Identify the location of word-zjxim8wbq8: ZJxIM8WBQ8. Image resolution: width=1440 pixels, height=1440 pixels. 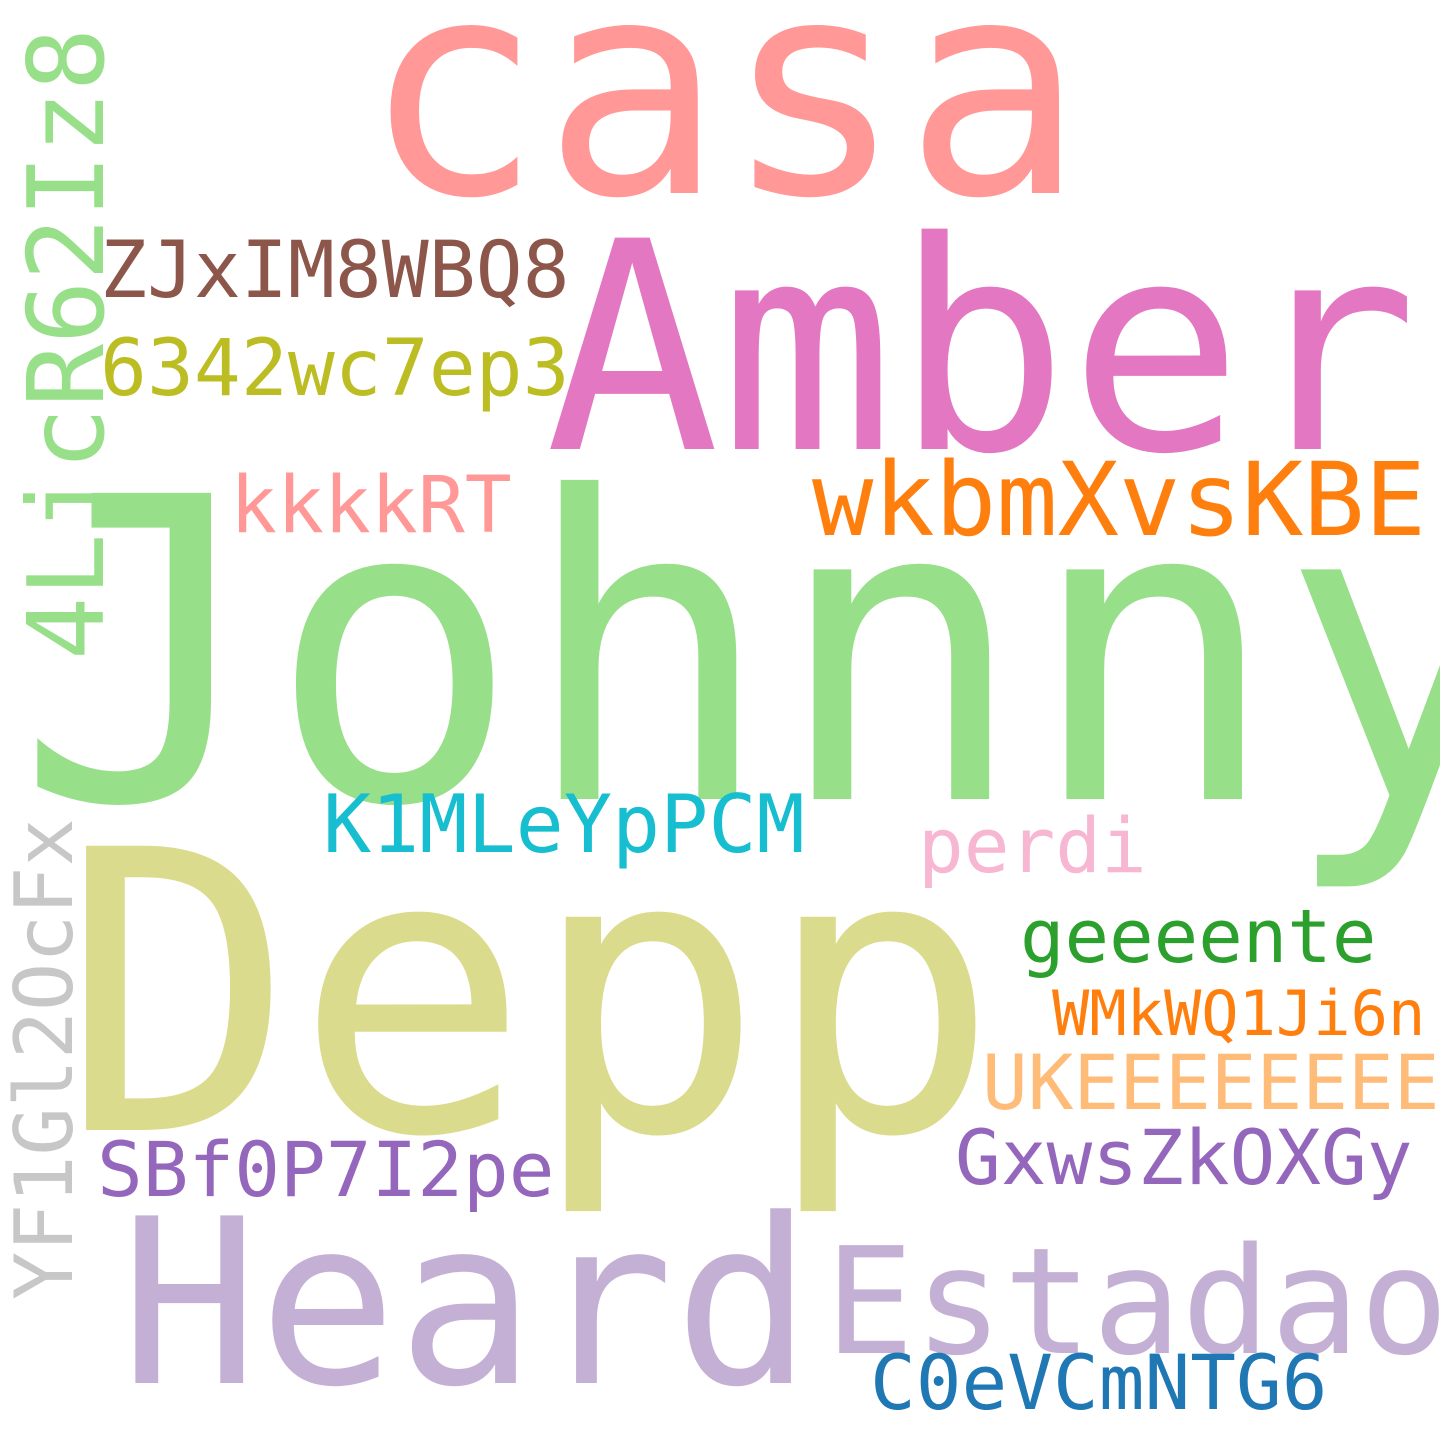
(335, 271).